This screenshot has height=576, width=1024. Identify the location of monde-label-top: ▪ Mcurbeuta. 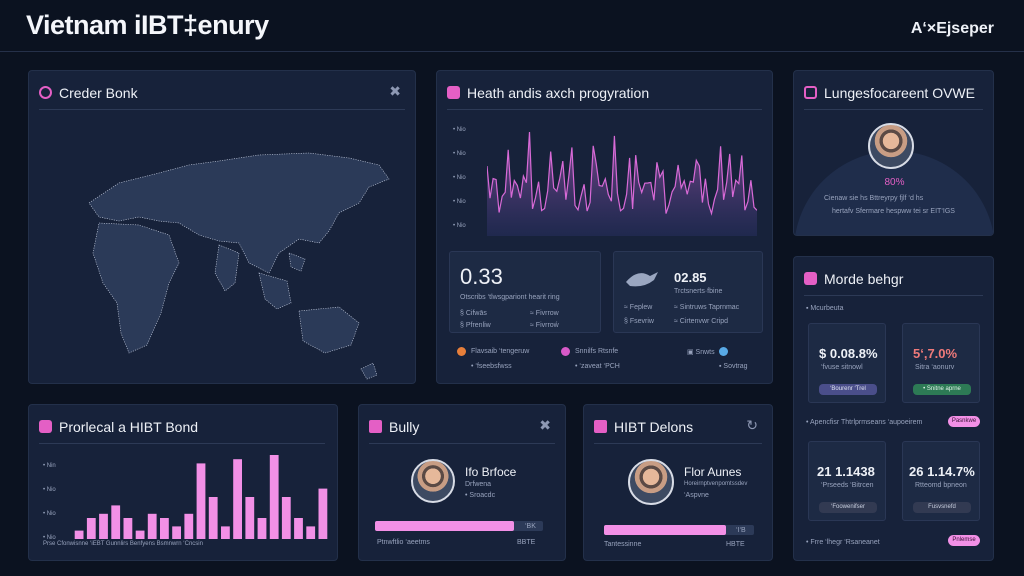
(825, 308).